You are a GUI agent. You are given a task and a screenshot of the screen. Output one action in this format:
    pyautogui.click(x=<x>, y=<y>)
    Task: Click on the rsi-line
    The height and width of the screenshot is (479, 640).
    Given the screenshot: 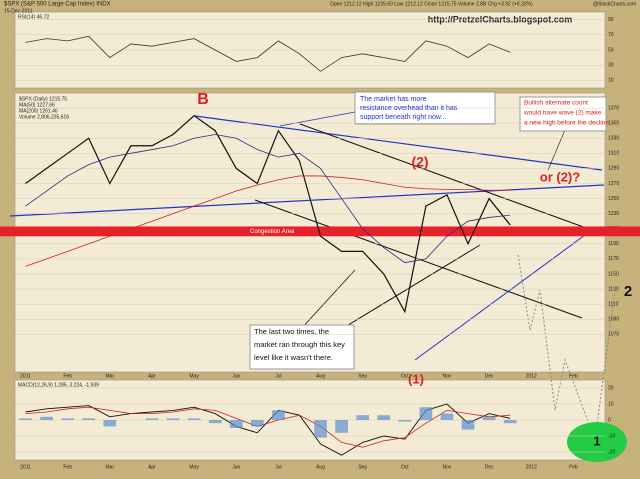 What is the action you would take?
    pyautogui.click(x=268, y=53)
    